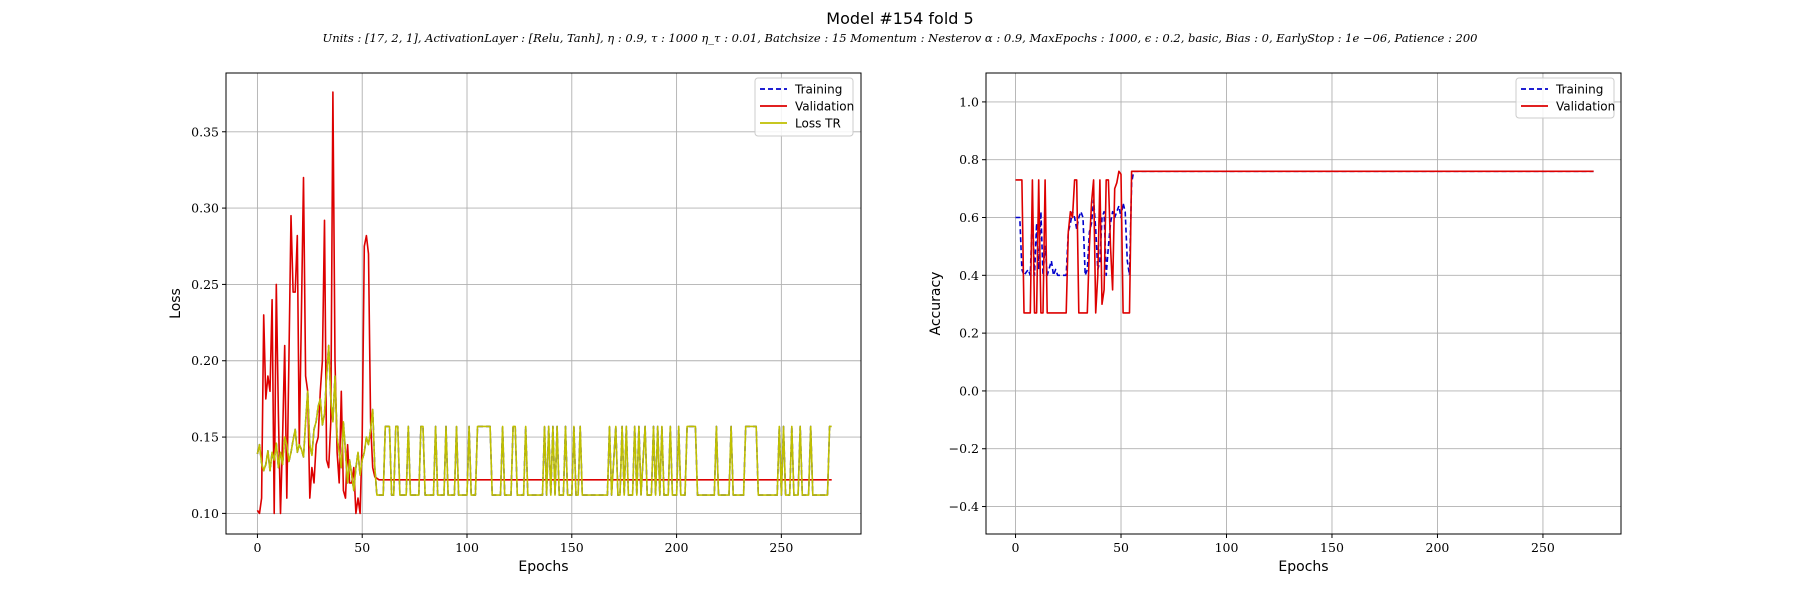 Image resolution: width=1800 pixels, height=600 pixels. What do you see at coordinates (969, 159) in the screenshot?
I see `y-tick-label: 0.8` at bounding box center [969, 159].